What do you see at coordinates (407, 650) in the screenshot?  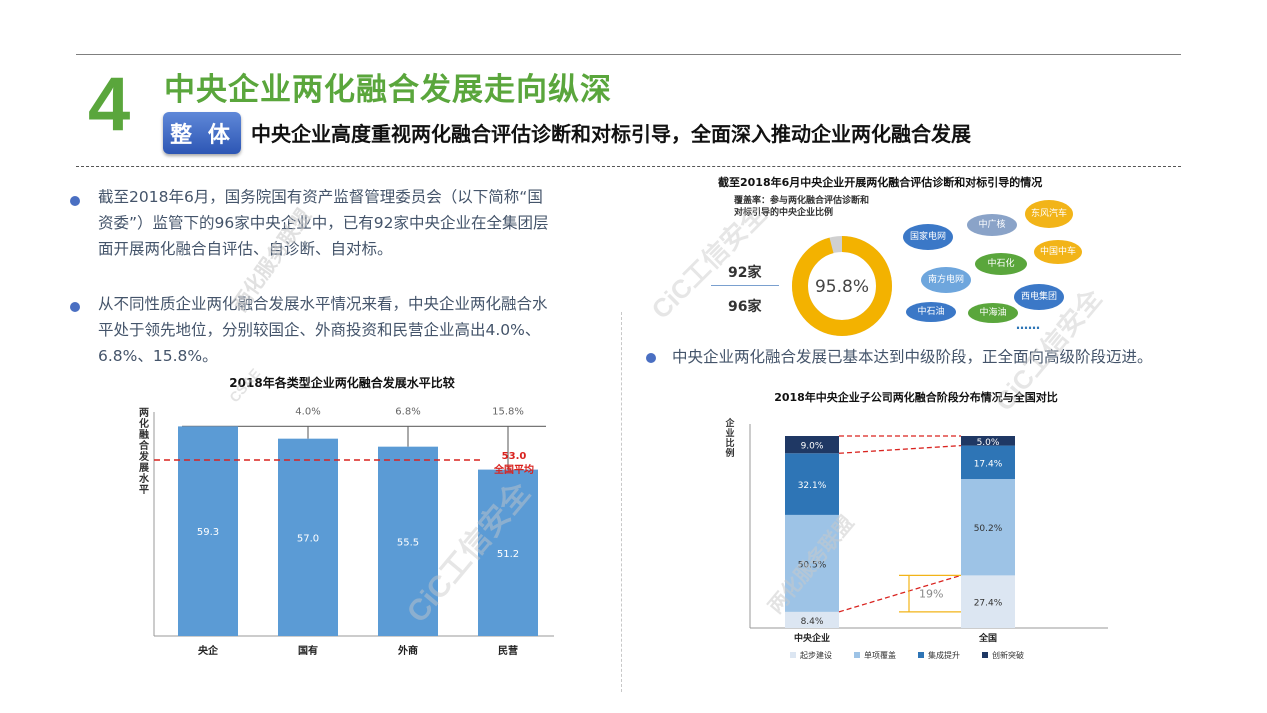 I see `x-tick-label: 外商` at bounding box center [407, 650].